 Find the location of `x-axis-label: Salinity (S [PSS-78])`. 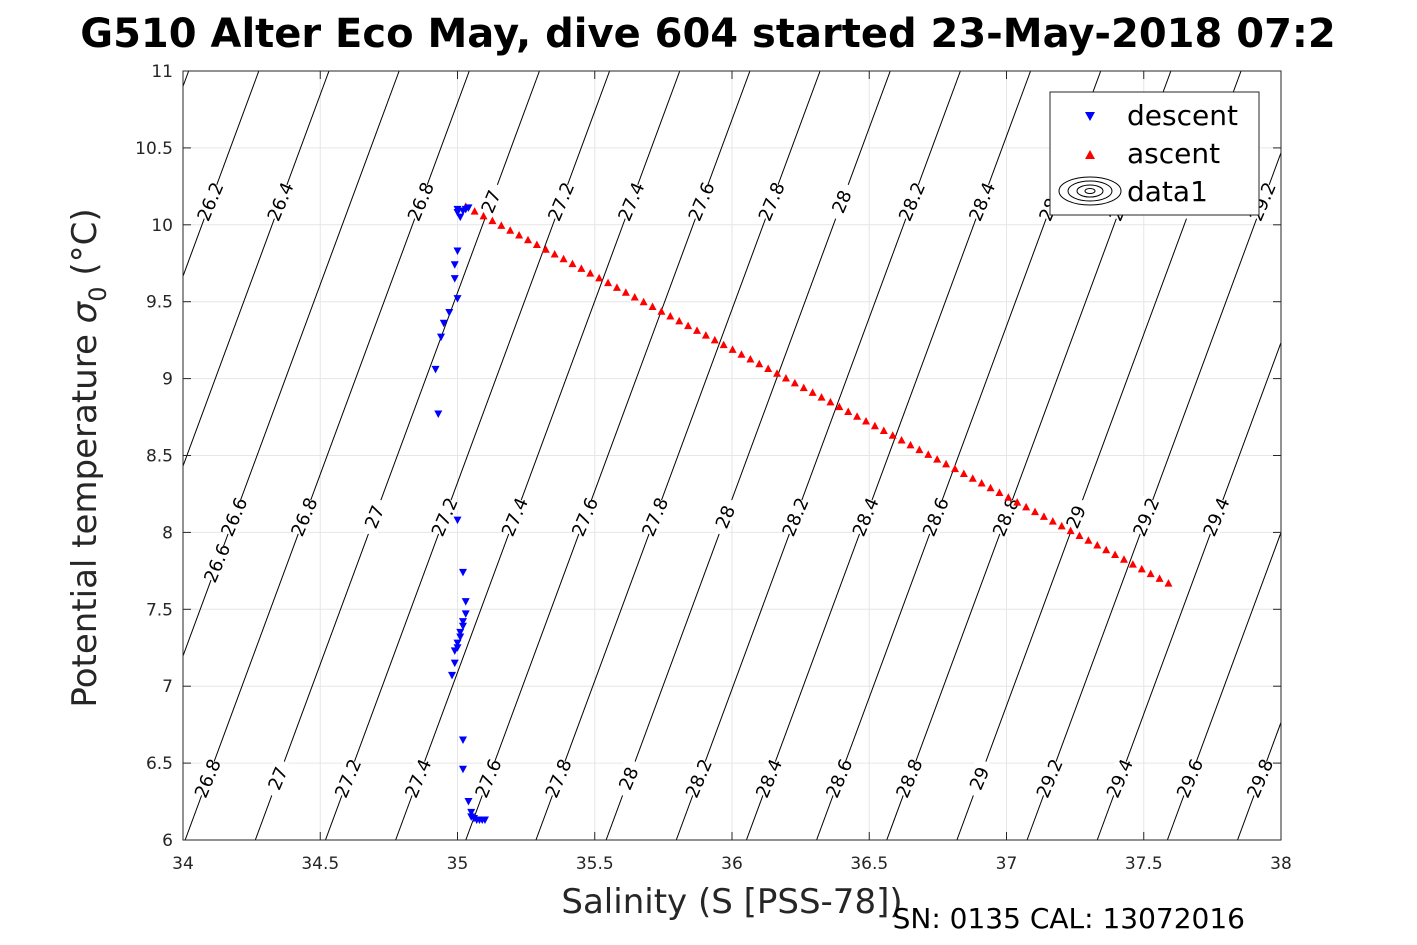

x-axis-label: Salinity (S [PSS-78]) is located at coordinates (731, 902).